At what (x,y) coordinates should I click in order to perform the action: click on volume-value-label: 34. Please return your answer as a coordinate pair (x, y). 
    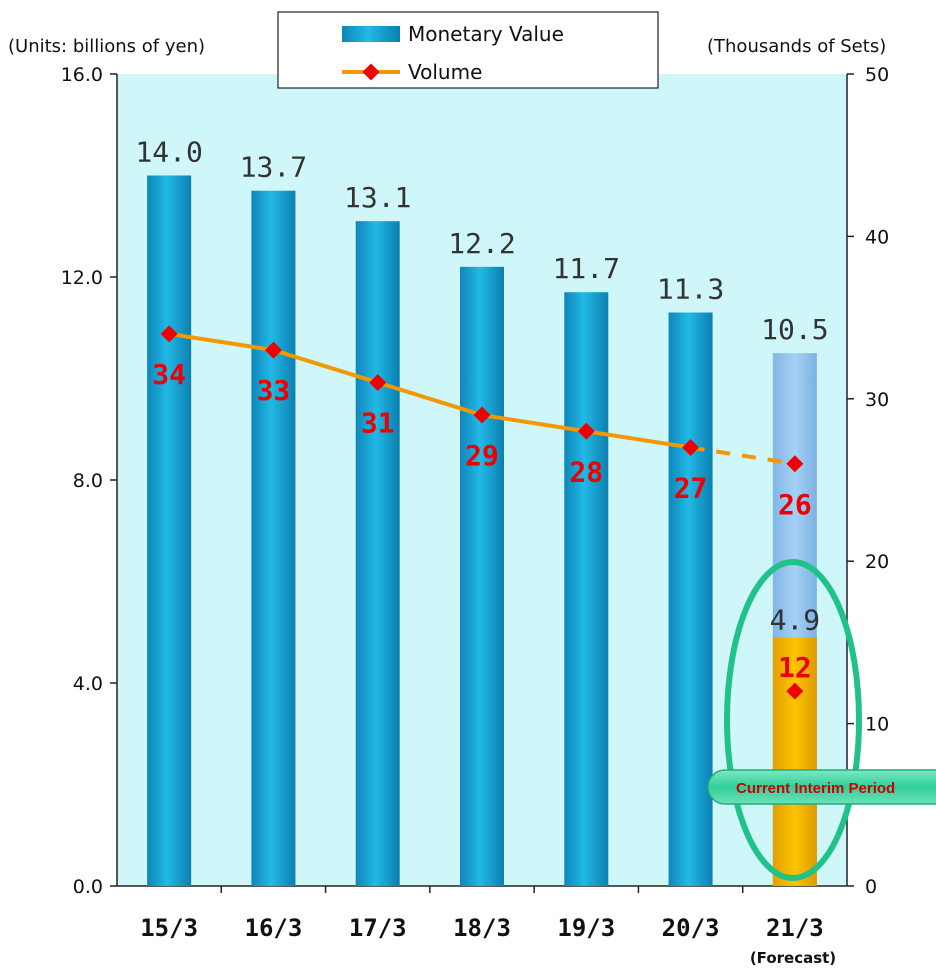
    Looking at the image, I should click on (169, 374).